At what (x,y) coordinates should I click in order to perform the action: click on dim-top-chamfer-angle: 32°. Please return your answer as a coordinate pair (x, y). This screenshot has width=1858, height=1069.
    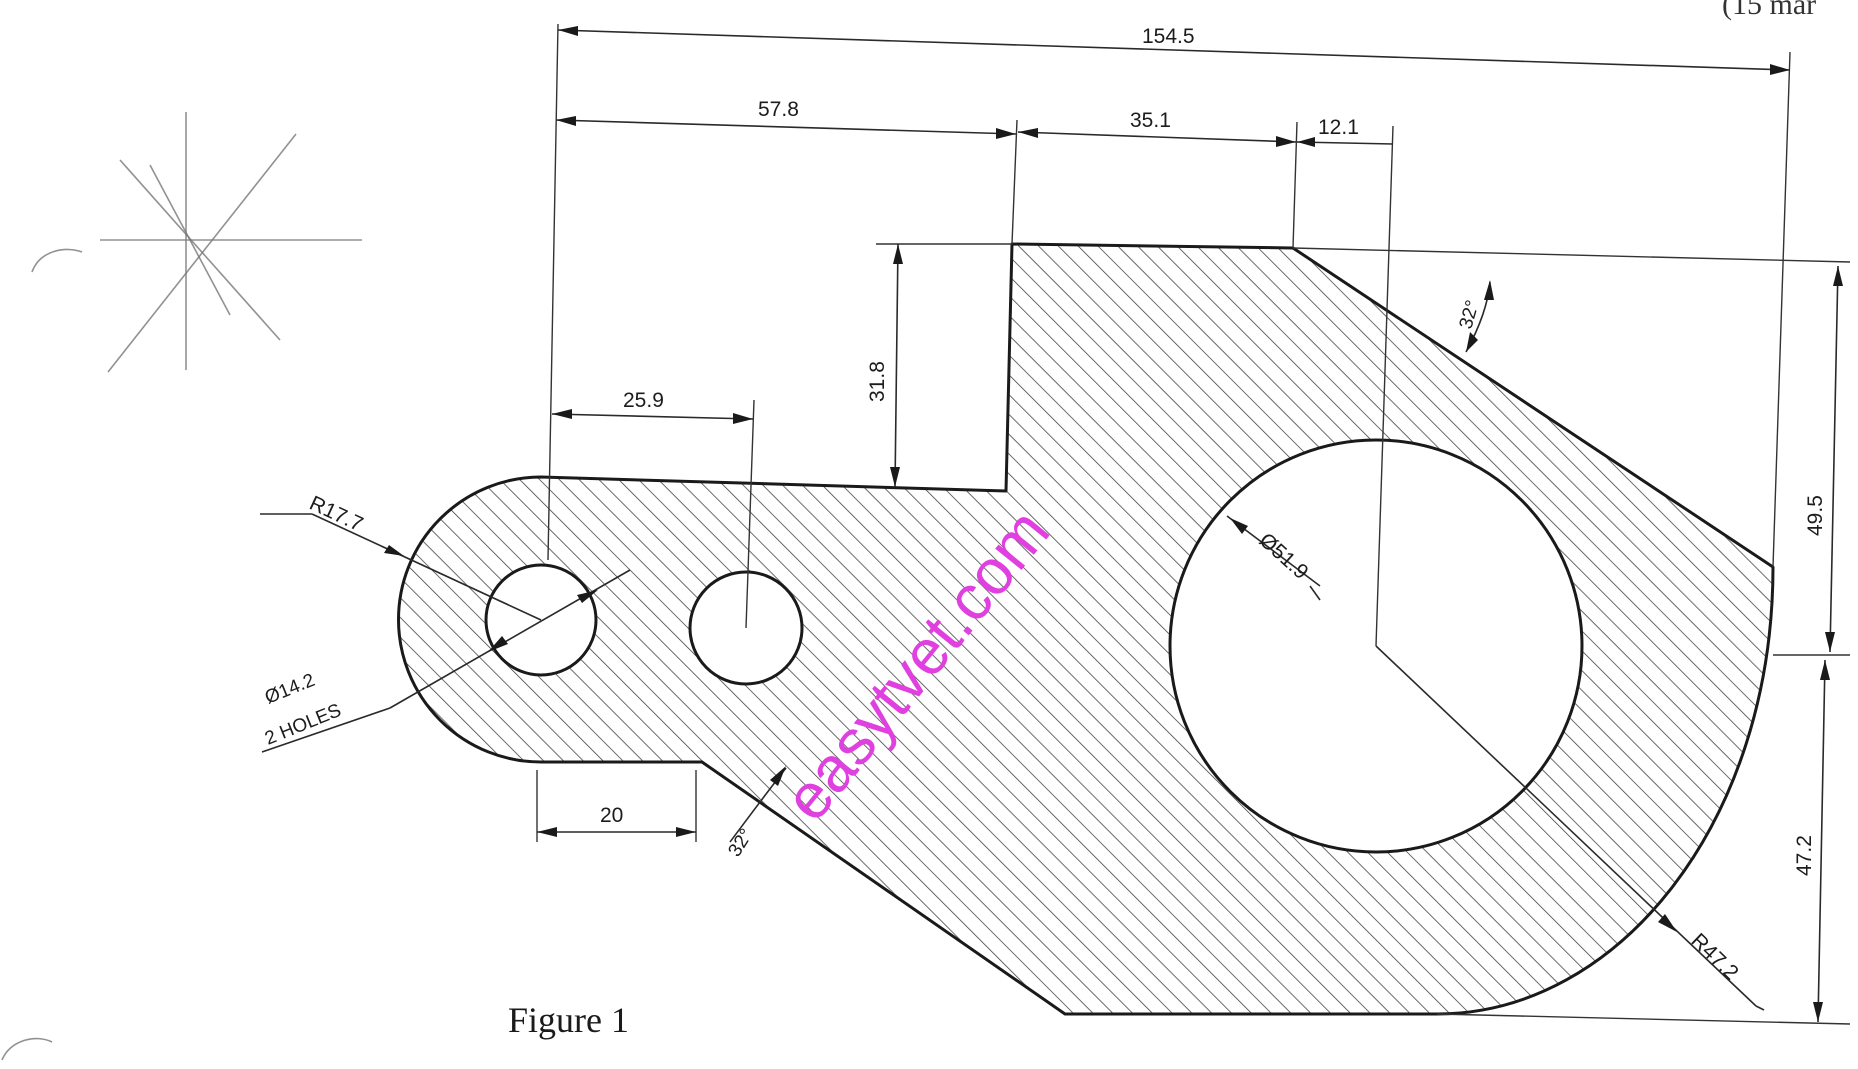
    Looking at the image, I should click on (1470, 314).